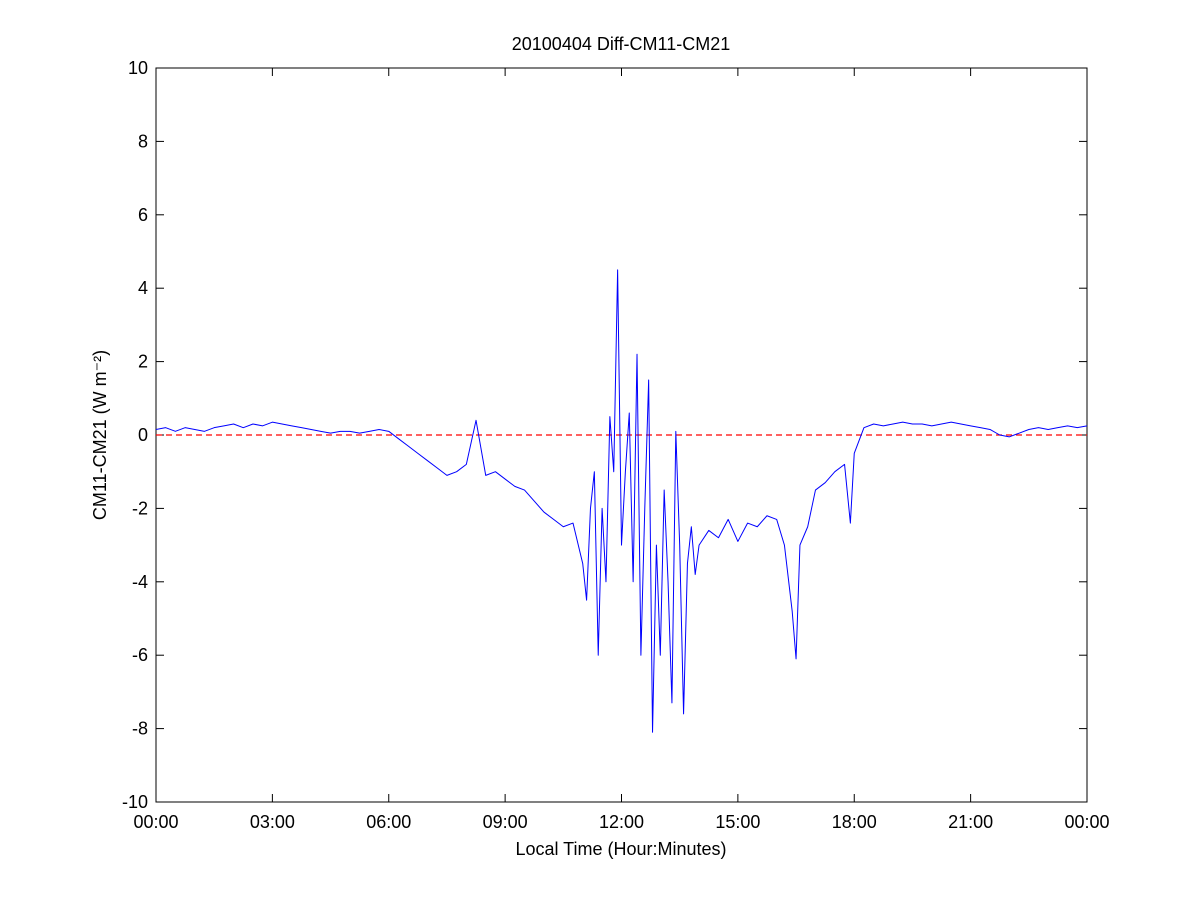 This screenshot has height=901, width=1201. Describe the element at coordinates (272, 822) in the screenshot. I see `x-tick-label: 03:00` at that location.